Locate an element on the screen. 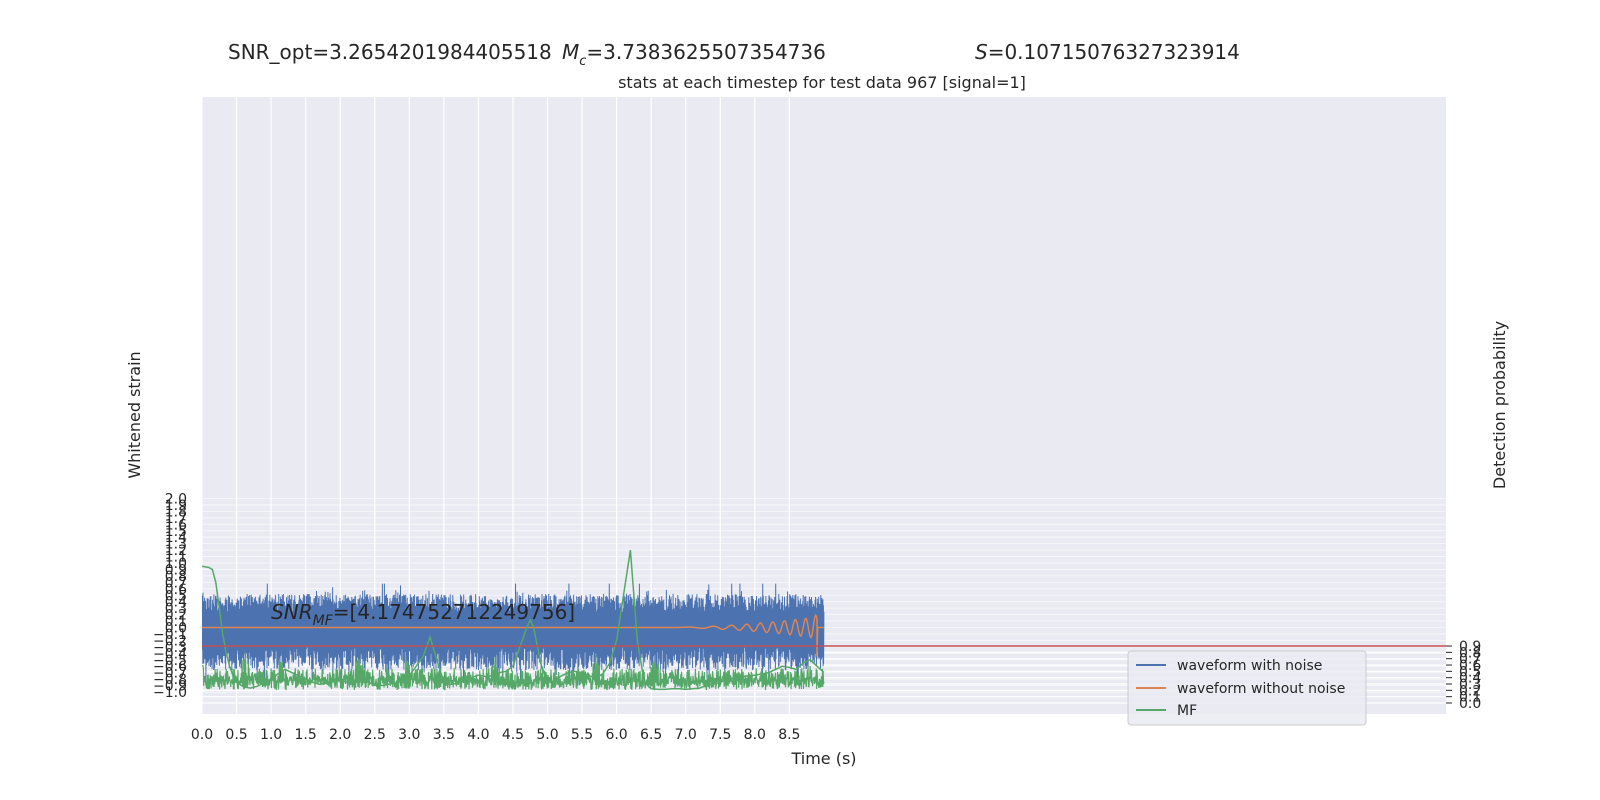 The image size is (1600, 800). right-y-axis-ticks: 0.00.10.20.30.40.50.60.70.80.9 is located at coordinates (1463, 675).